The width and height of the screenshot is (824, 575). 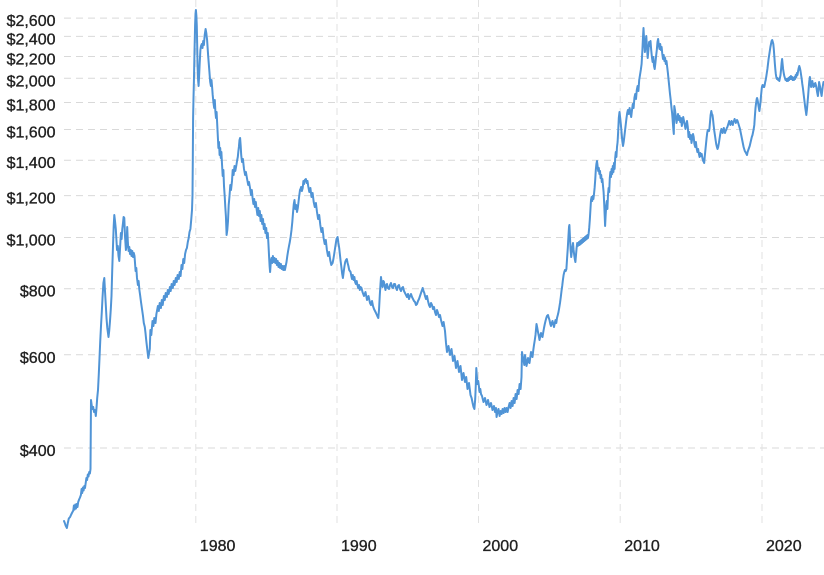 I want to click on svg-text: 2000, so click(x=501, y=546).